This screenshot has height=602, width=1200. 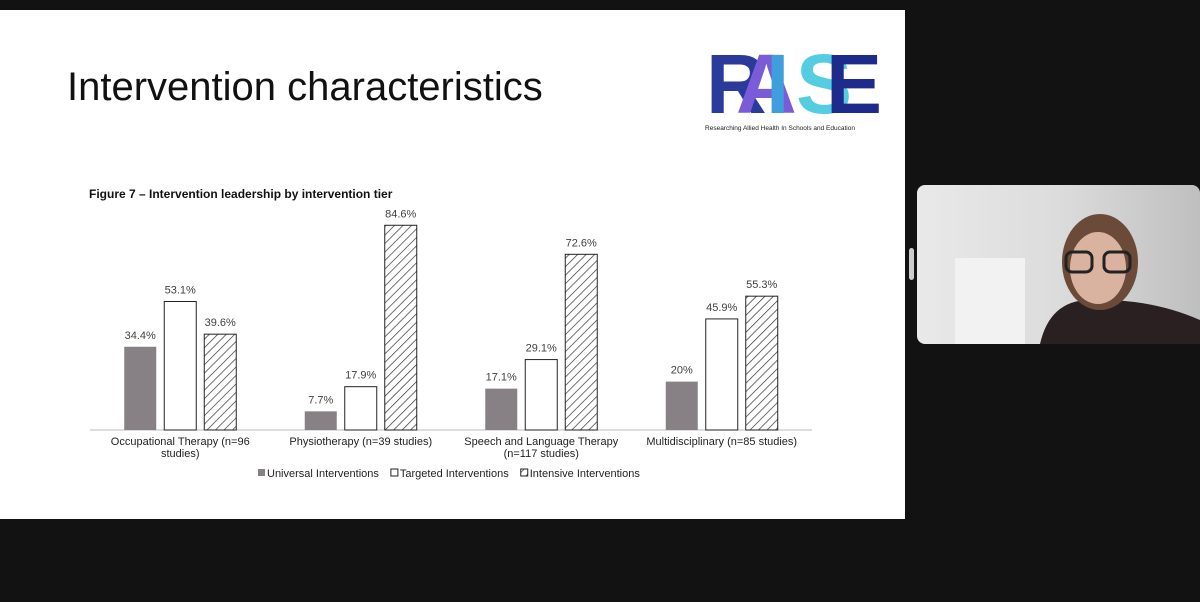 What do you see at coordinates (180, 448) in the screenshot?
I see `x-tick-label: Occupational Therapy (n=96 studies)` at bounding box center [180, 448].